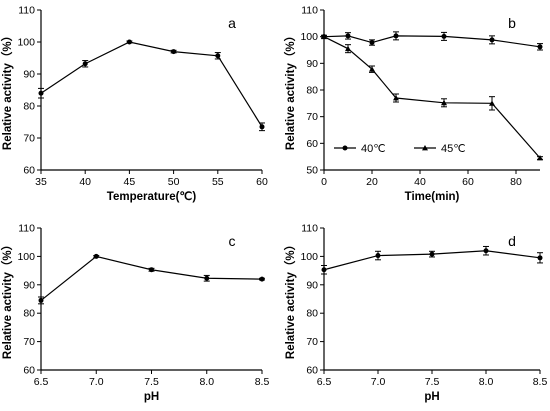 The image size is (550, 411). I want to click on panel-label: b, so click(512, 23).